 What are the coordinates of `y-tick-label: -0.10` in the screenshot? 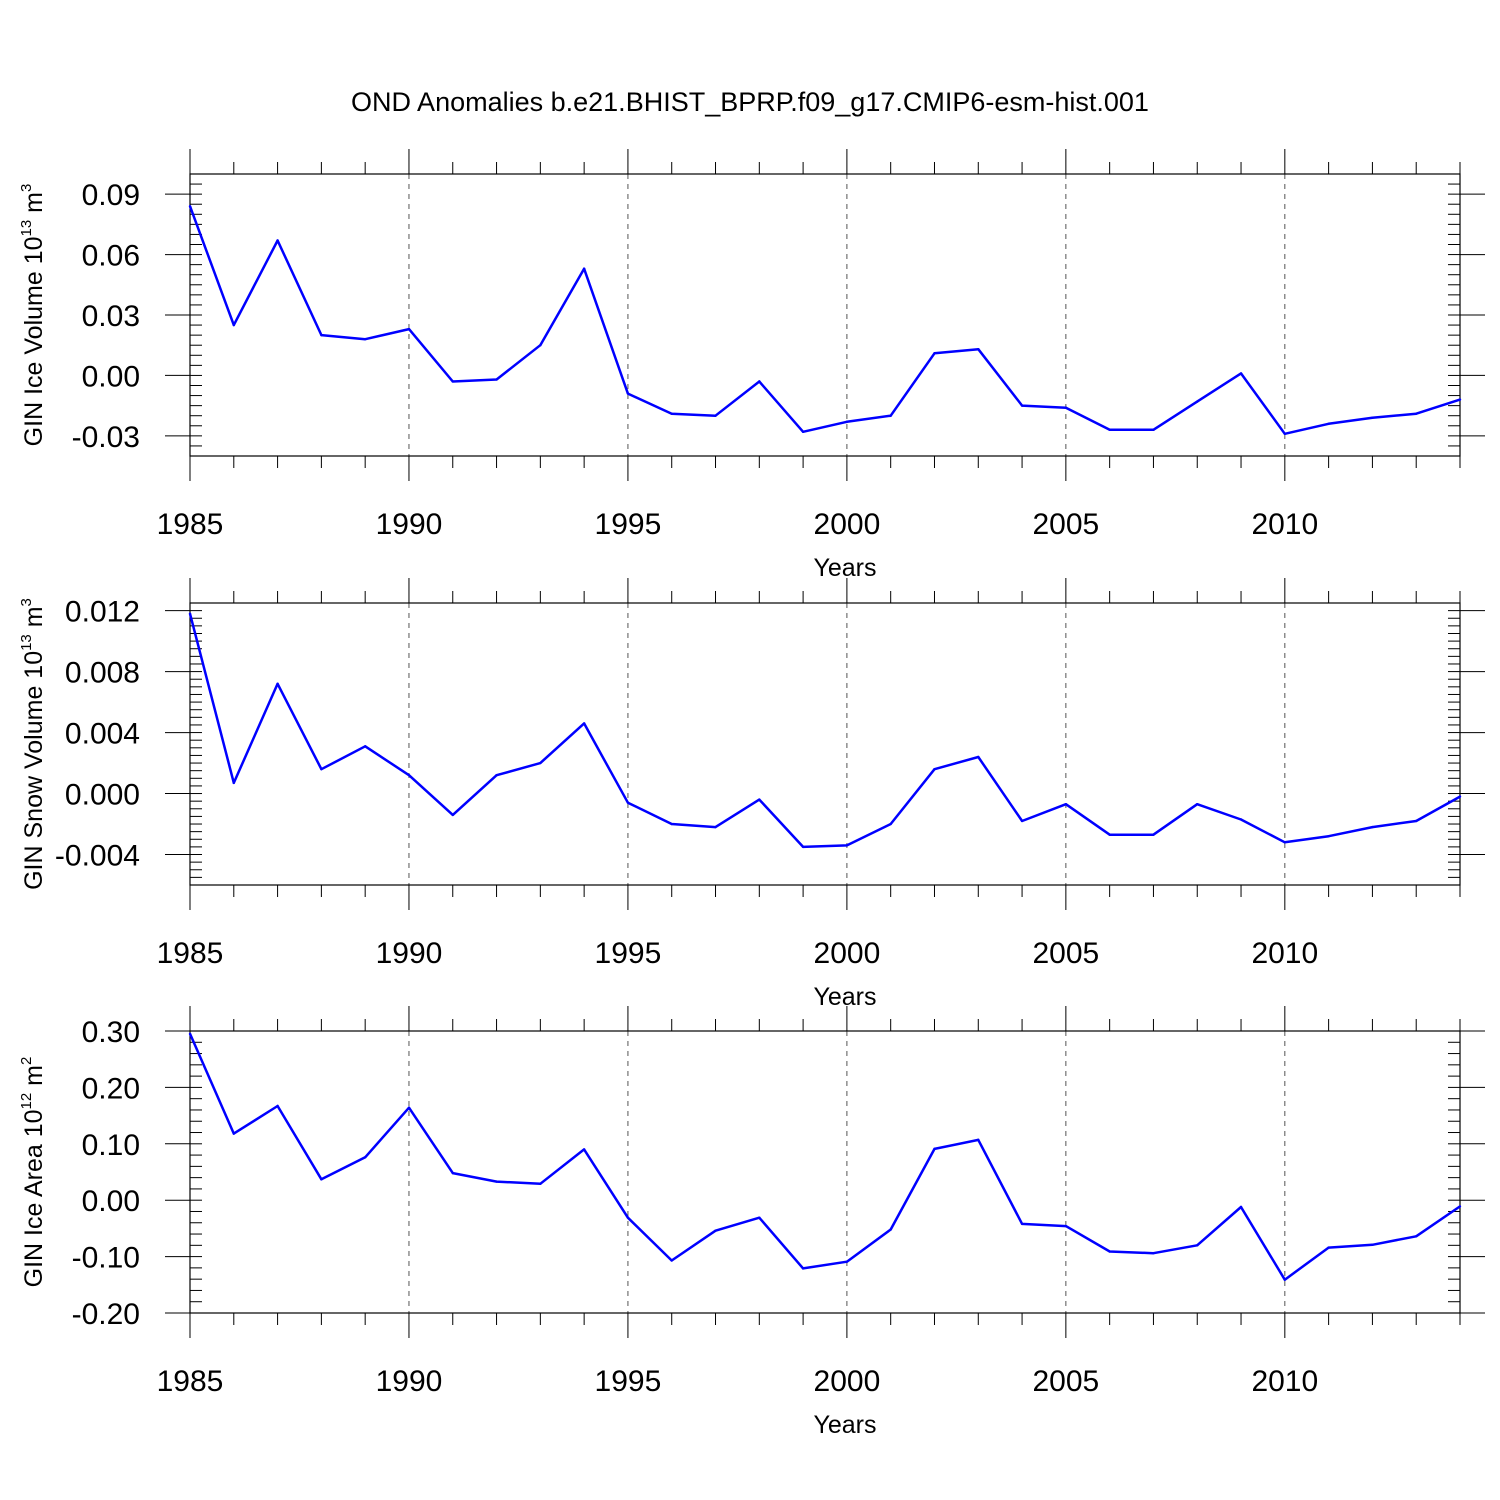 It's located at (106, 1258).